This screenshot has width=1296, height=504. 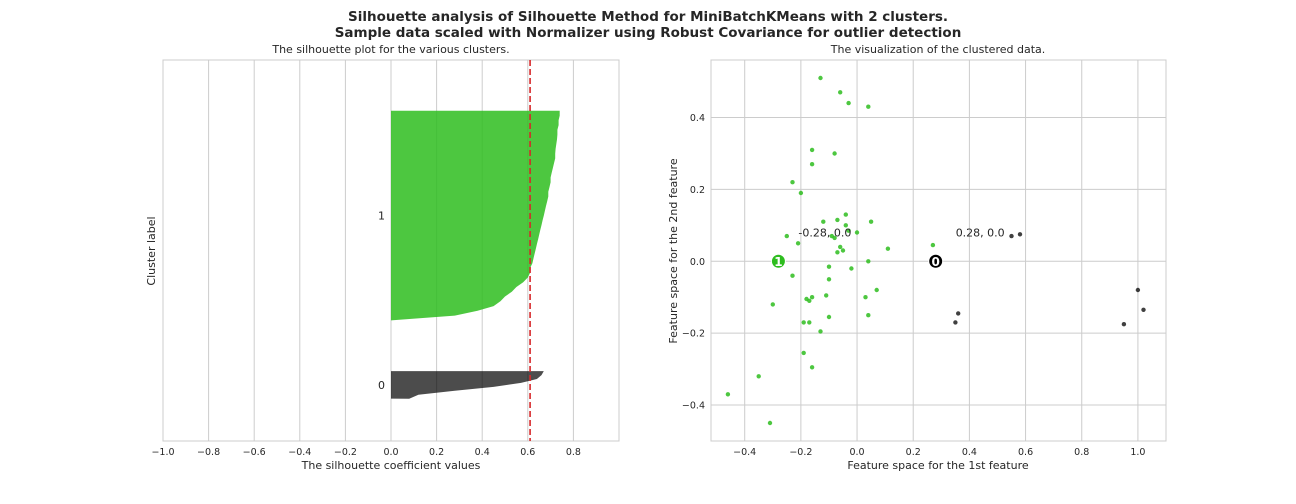 I want to click on silhouette-x-tick-label: −0.4, so click(x=299, y=452).